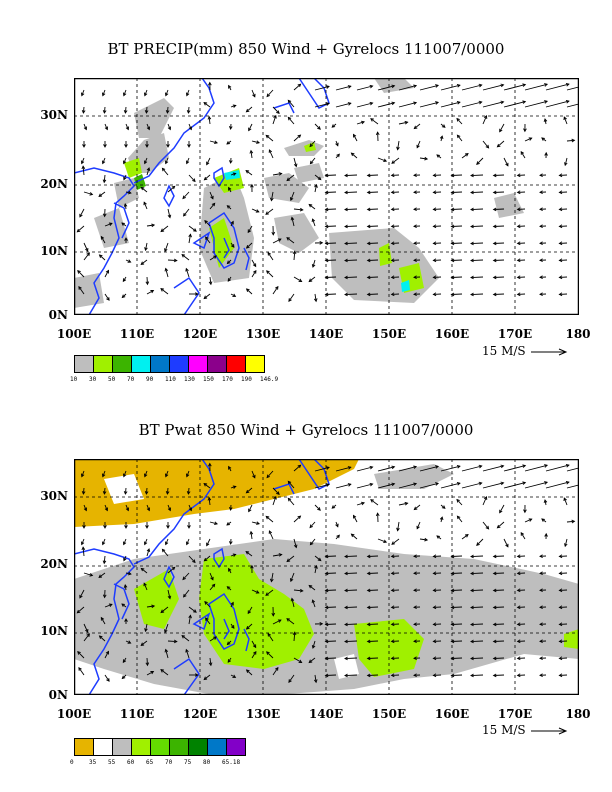 The image size is (612, 792). I want to click on lon-label-120e: 120E, so click(200, 714).